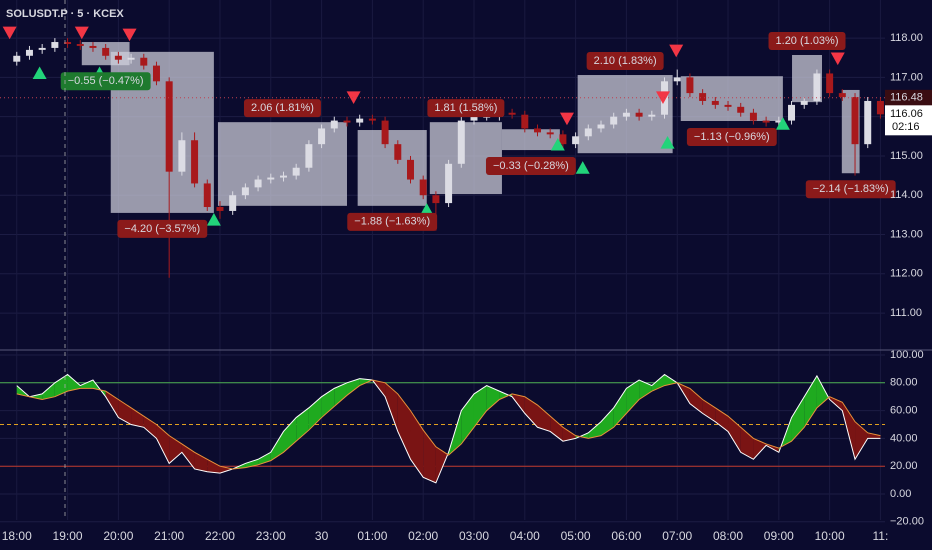 The height and width of the screenshot is (550, 932). I want to click on y-tick-label: 40.00, so click(904, 438).